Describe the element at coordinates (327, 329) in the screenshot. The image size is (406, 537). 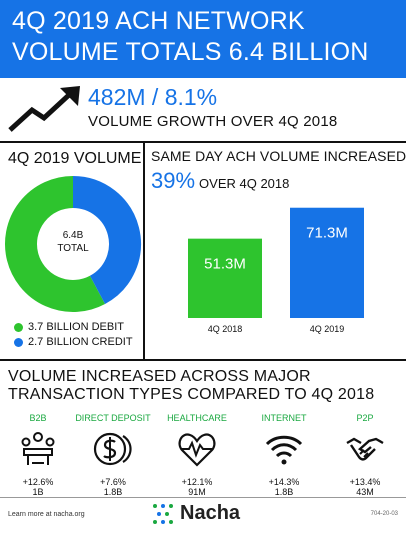
I see `bar-category-label: 4Q 2019` at that location.